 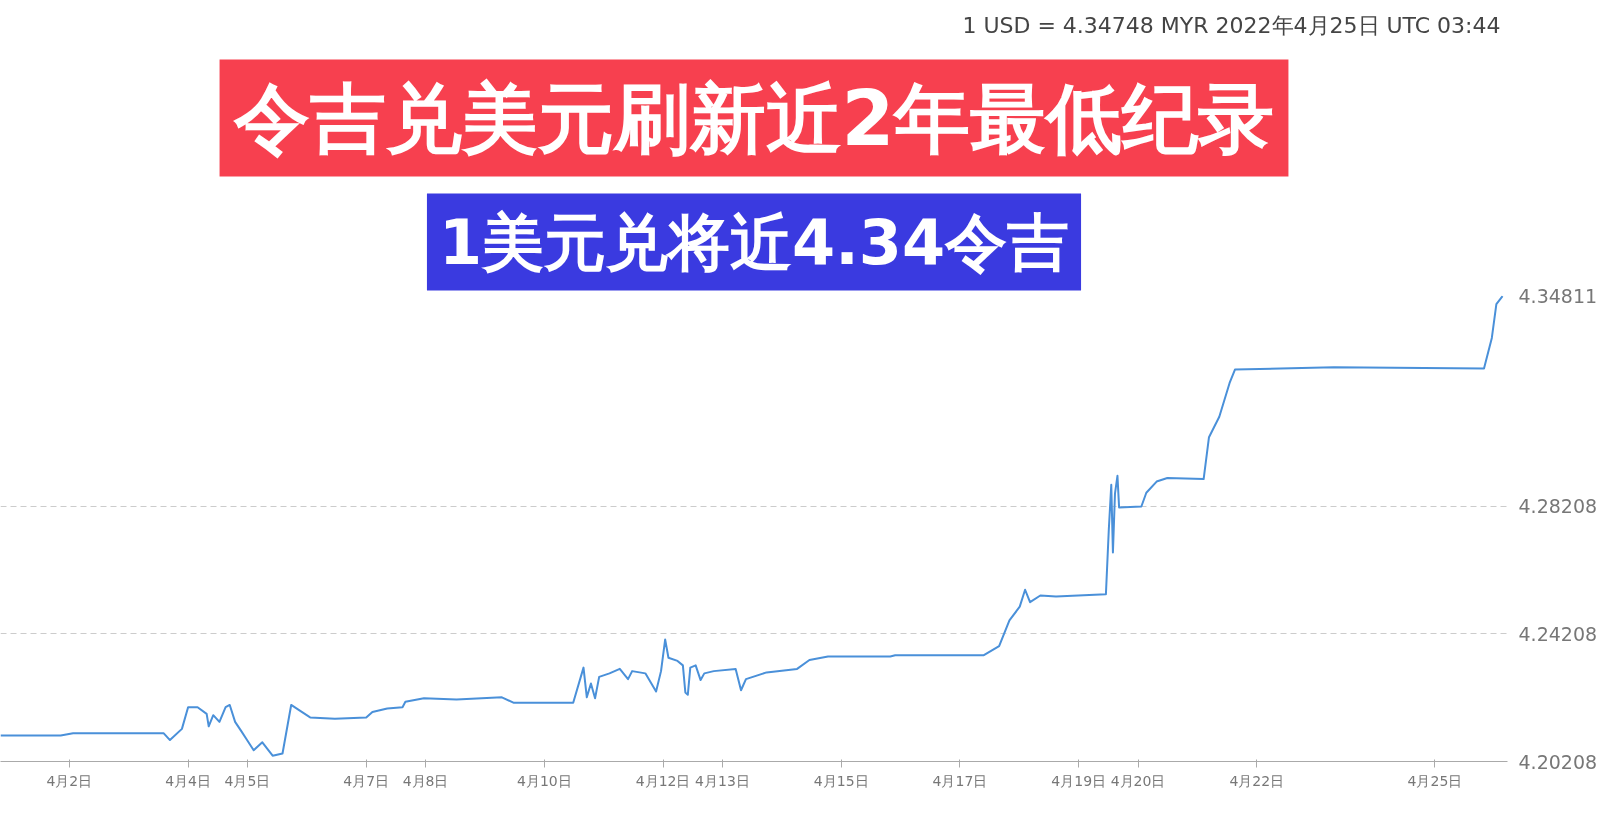 I want to click on x-tick-label: 4月12日, so click(x=663, y=780).